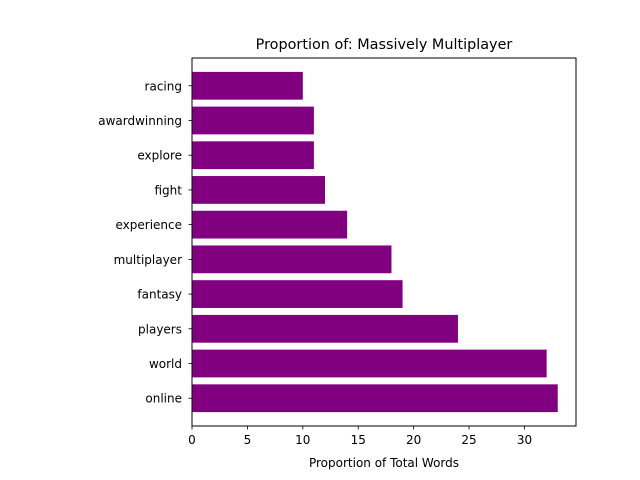 The image size is (640, 480). I want to click on chart-title: Proportion of: Massively Multiplayer, so click(384, 45).